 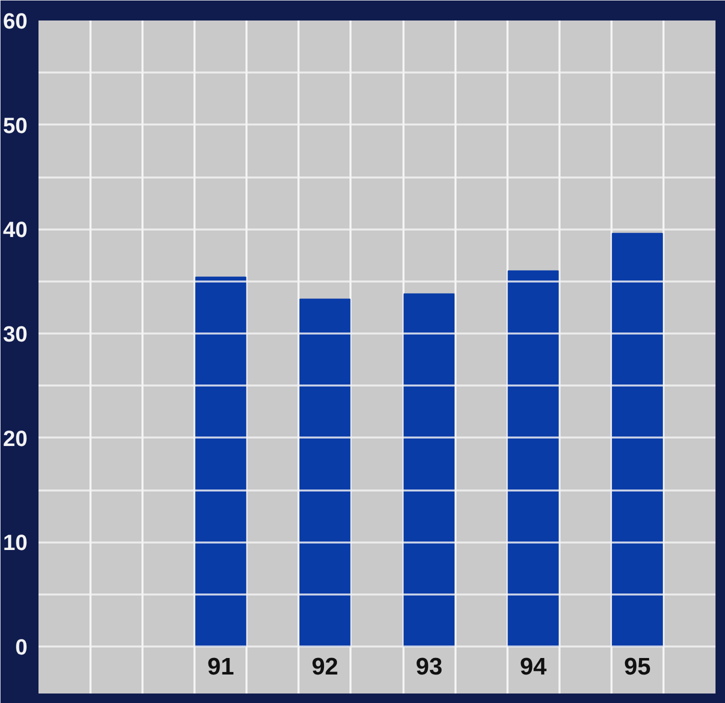 What do you see at coordinates (220, 667) in the screenshot?
I see `x-tick-label: 91` at bounding box center [220, 667].